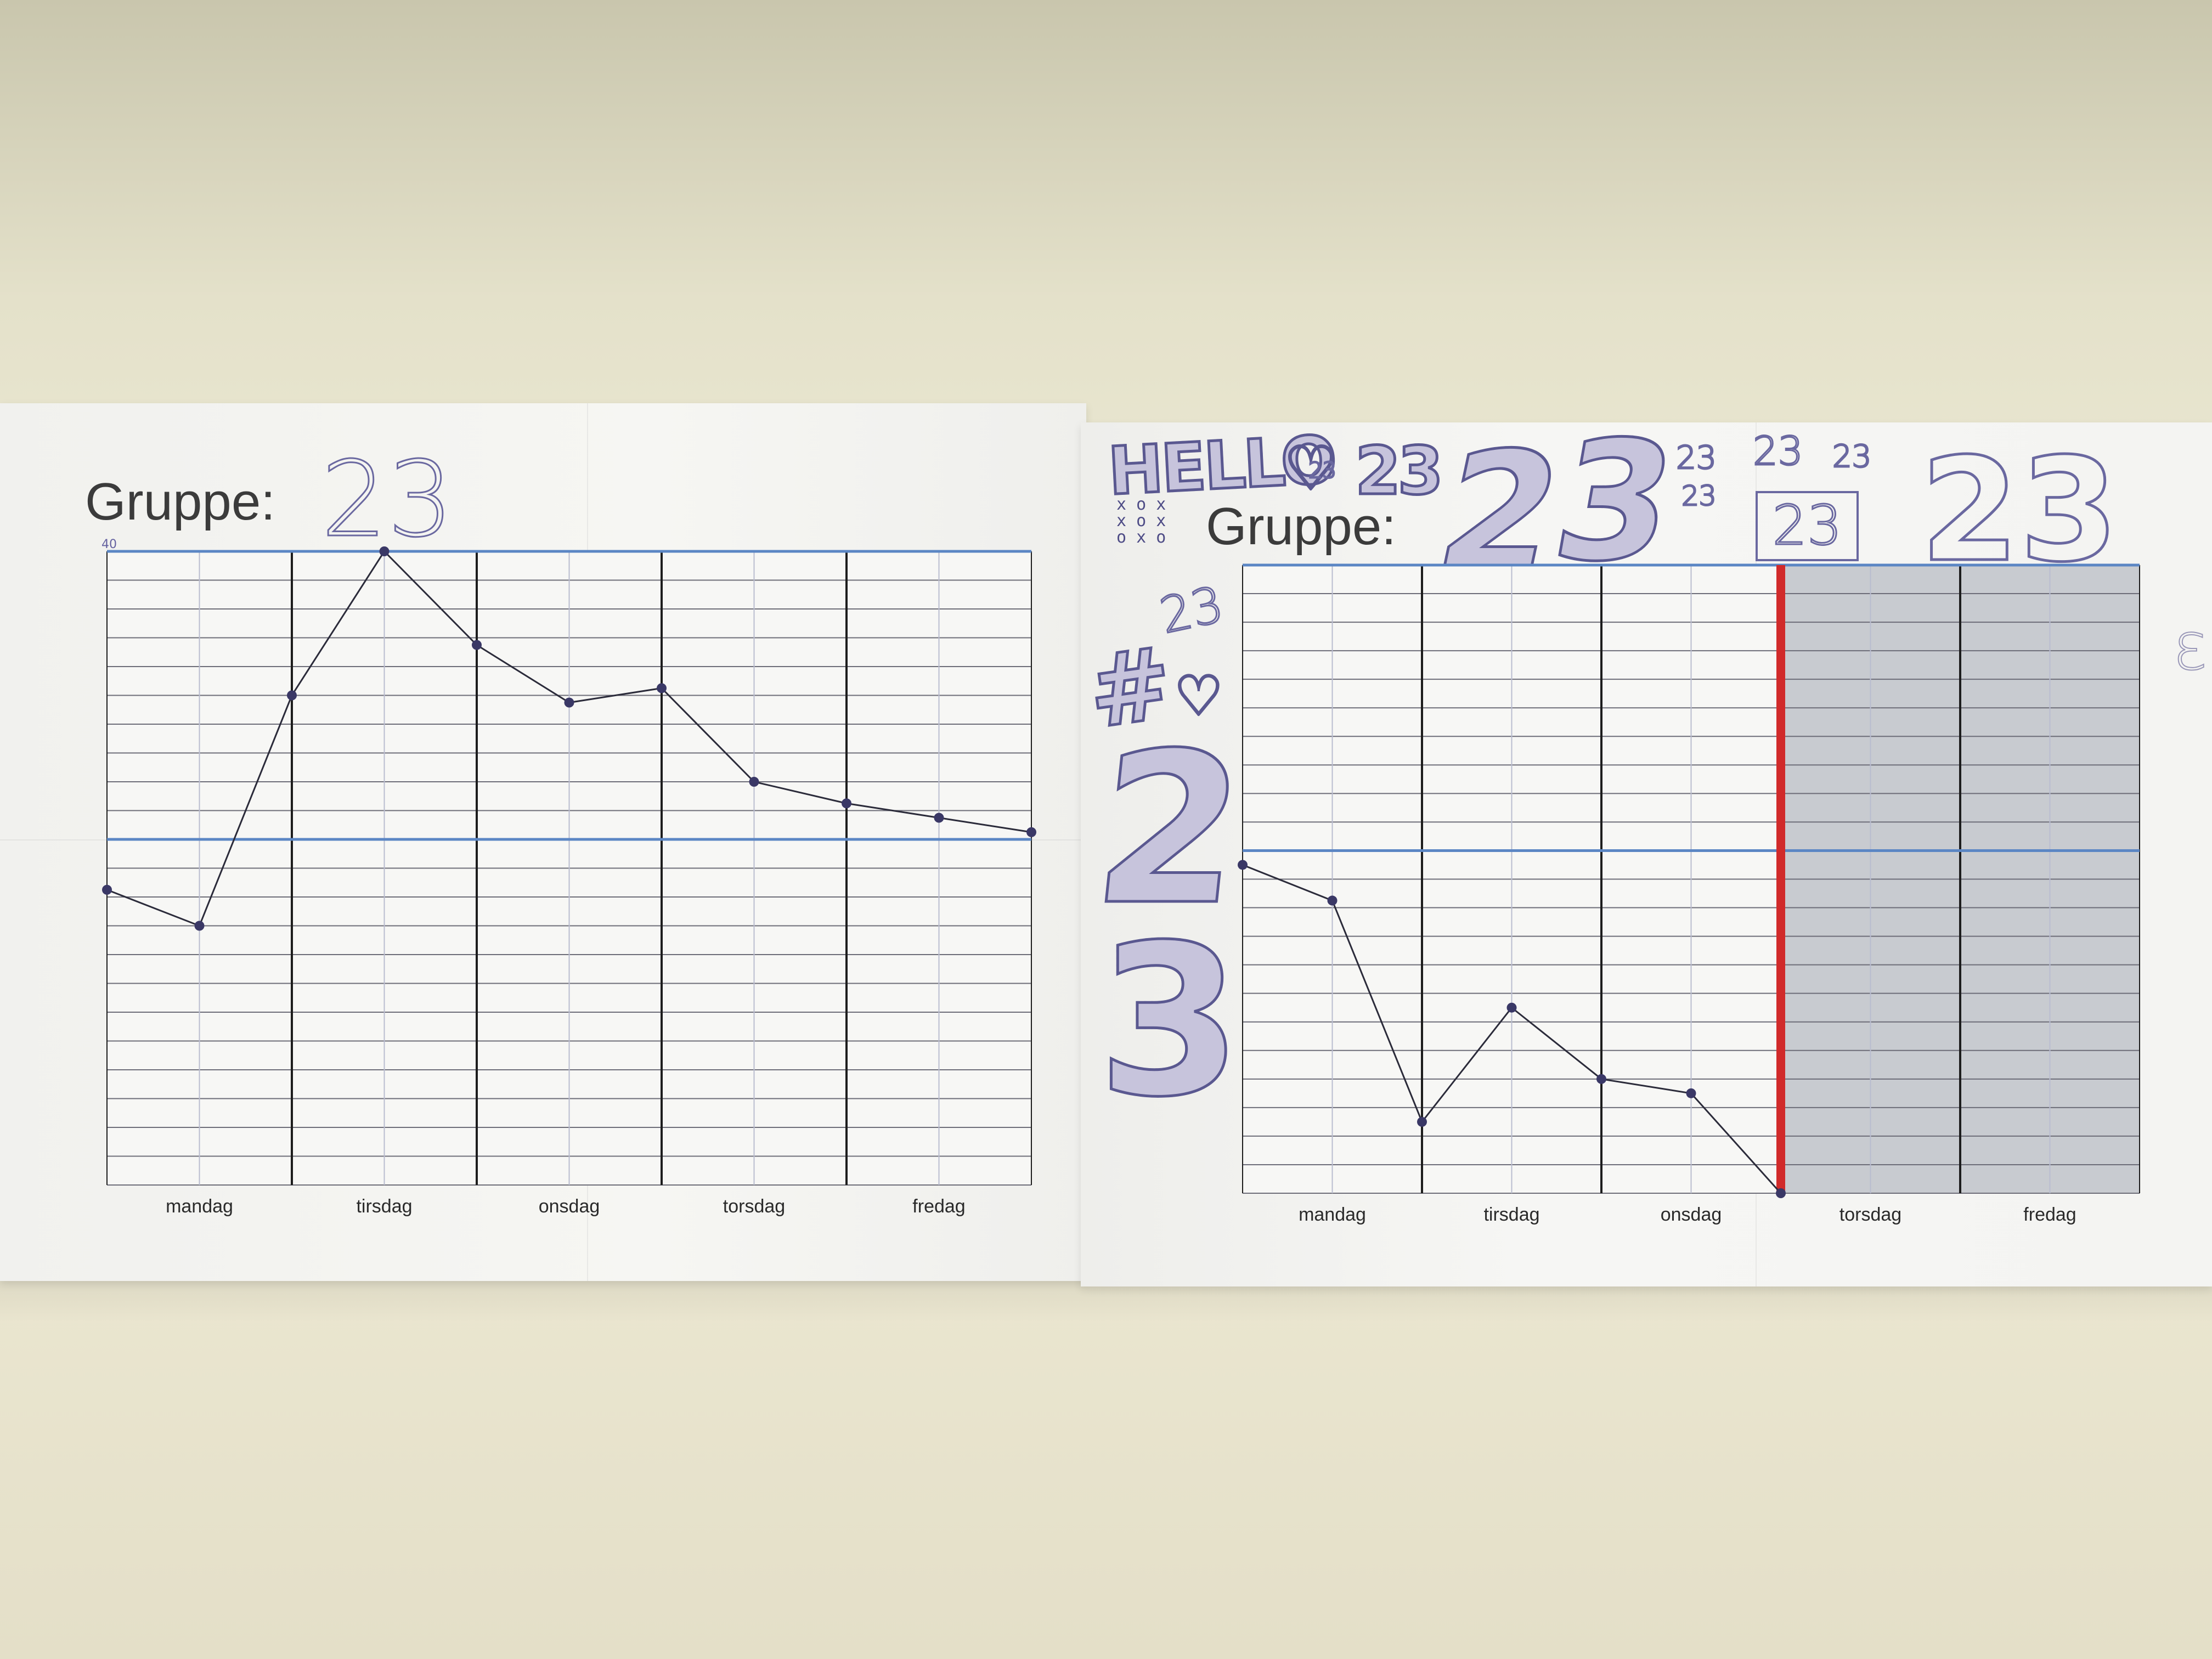 This screenshot has height=1659, width=2212. What do you see at coordinates (1198, 696) in the screenshot?
I see `broken-heart-doodle: ♡` at bounding box center [1198, 696].